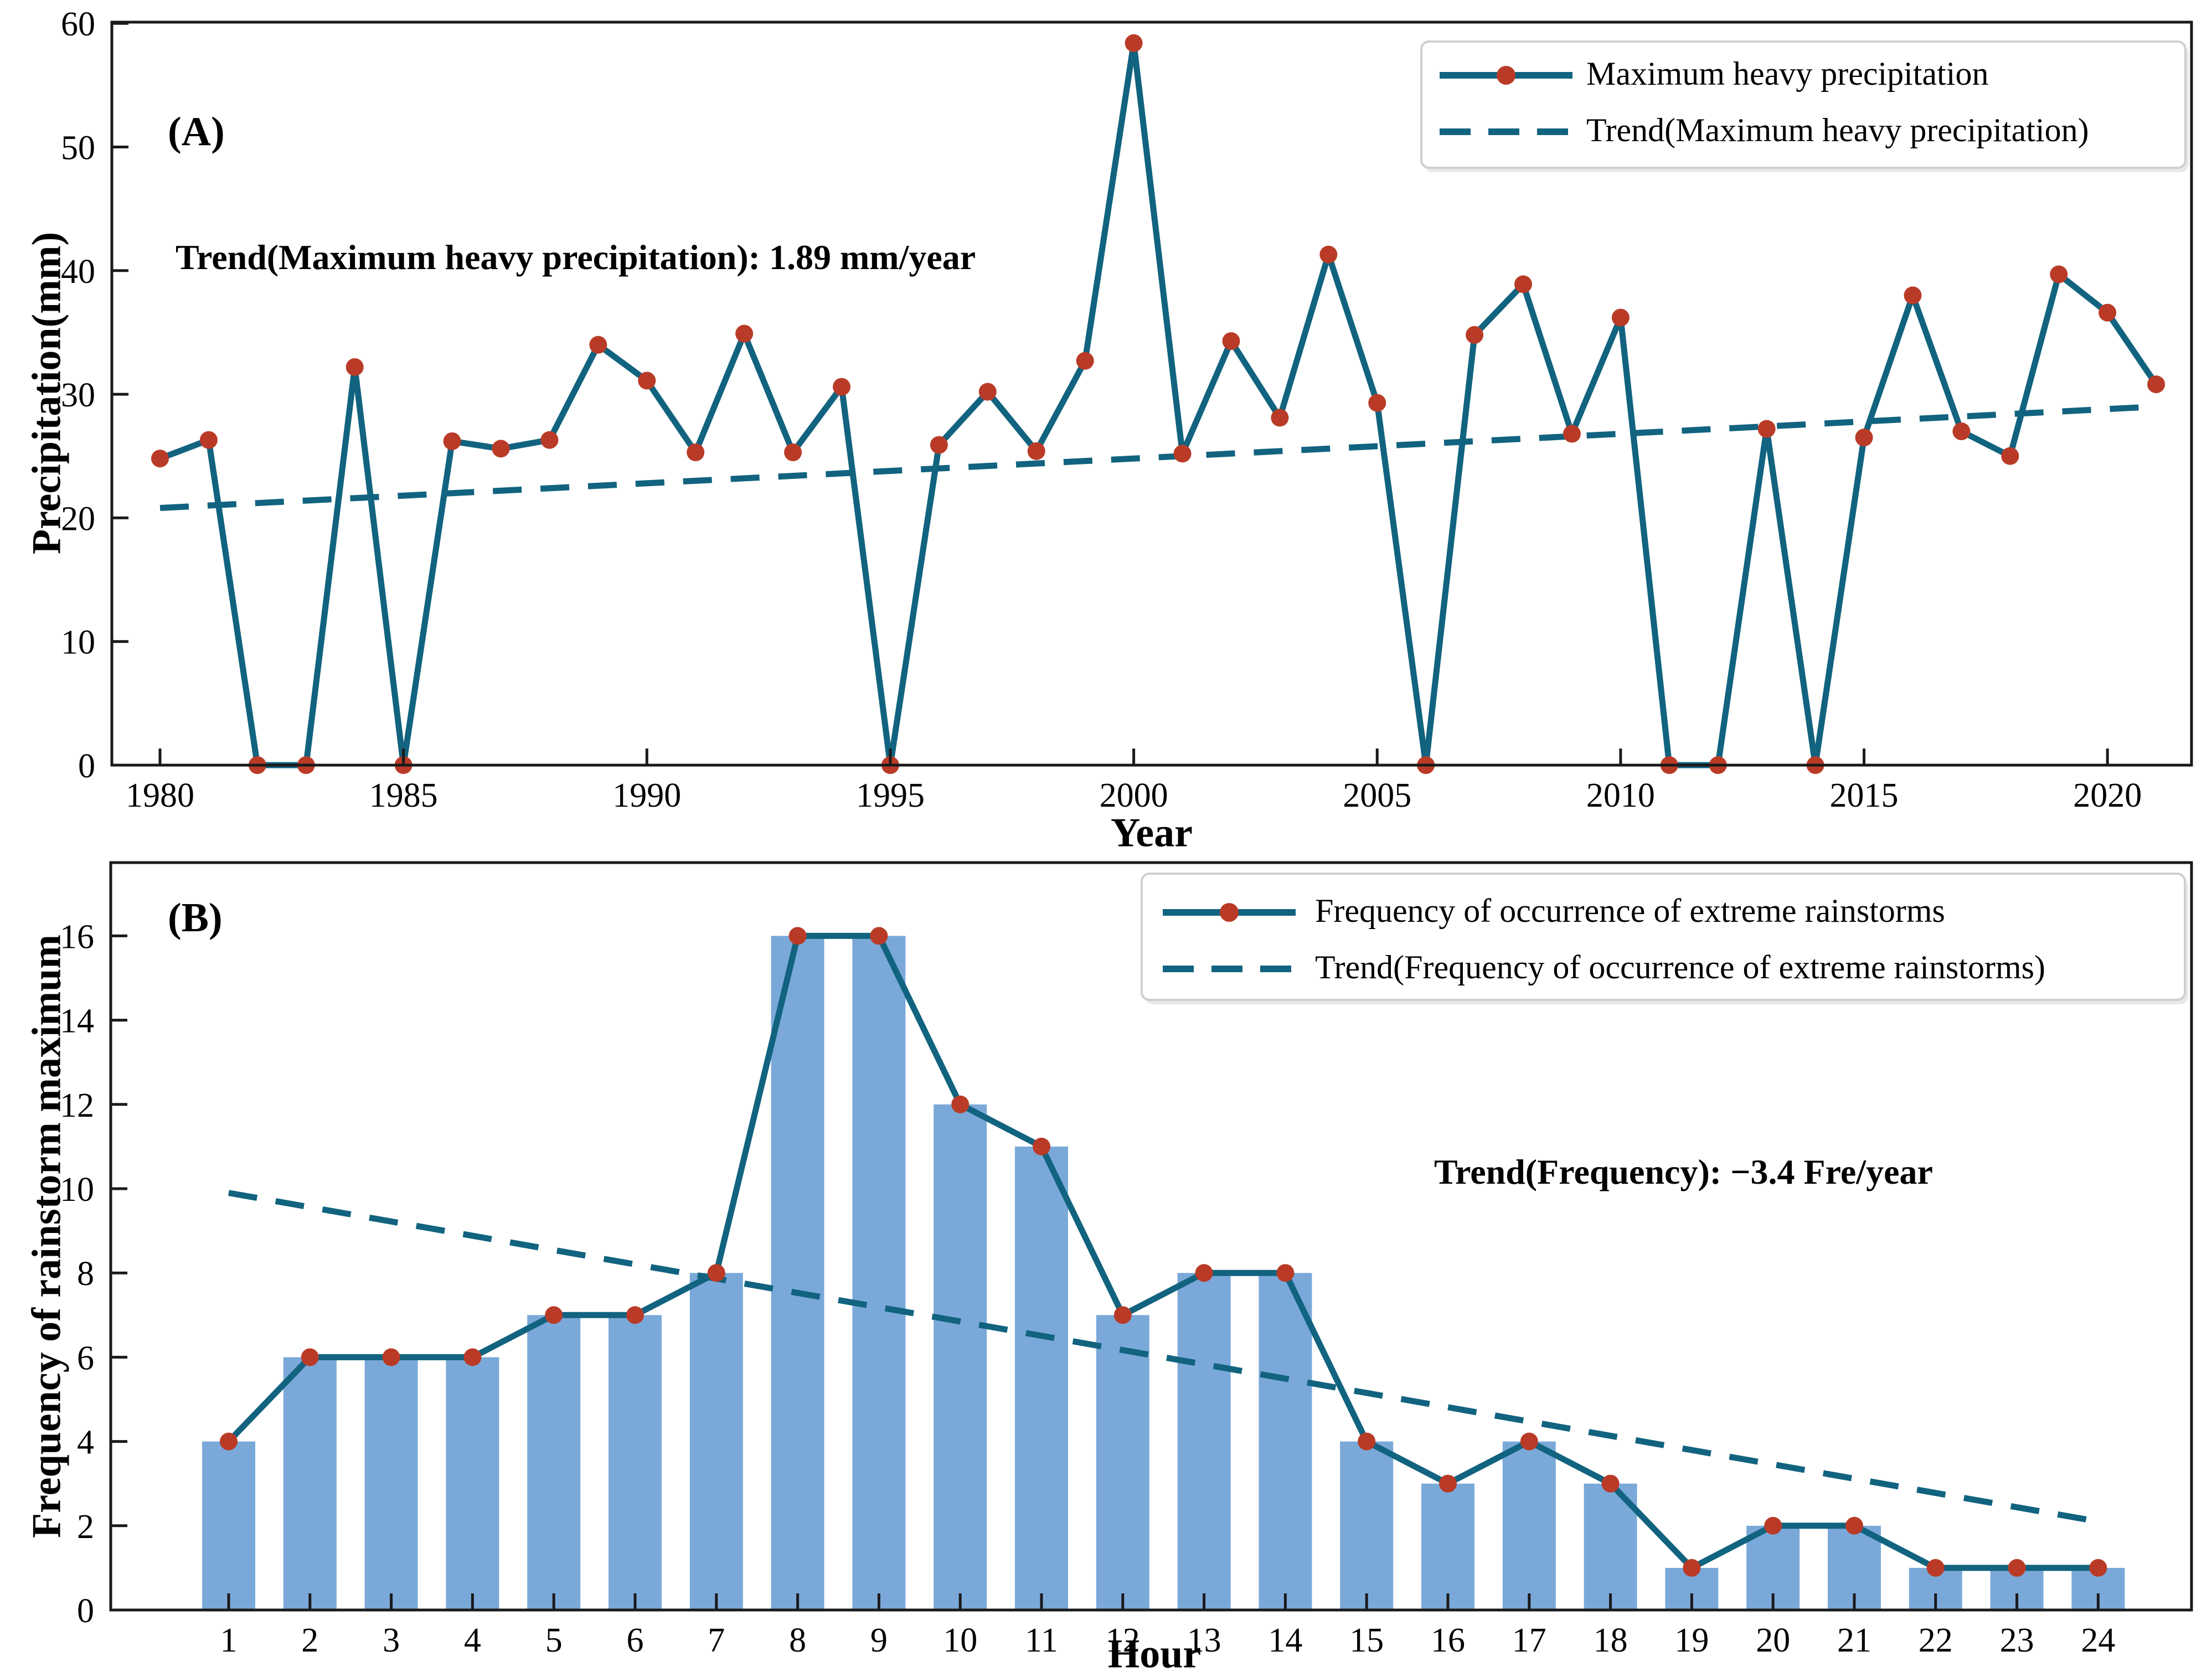 The width and height of the screenshot is (2212, 1677). What do you see at coordinates (160, 795) in the screenshot?
I see `panel-a-xtick-label: 1980` at bounding box center [160, 795].